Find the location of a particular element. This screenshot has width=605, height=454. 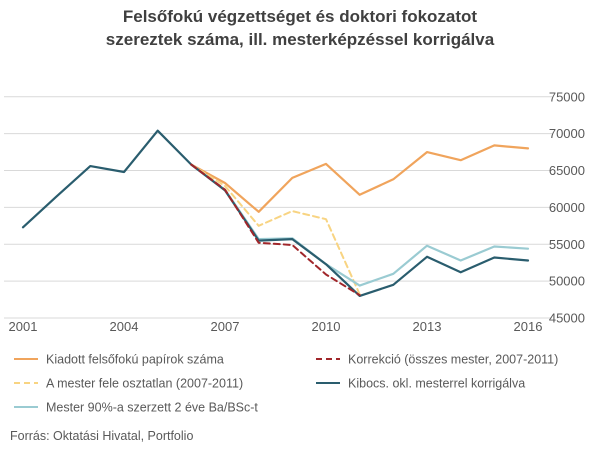

legend-entry: Korrekció (összes mester, 2007-2011) is located at coordinates (453, 360).